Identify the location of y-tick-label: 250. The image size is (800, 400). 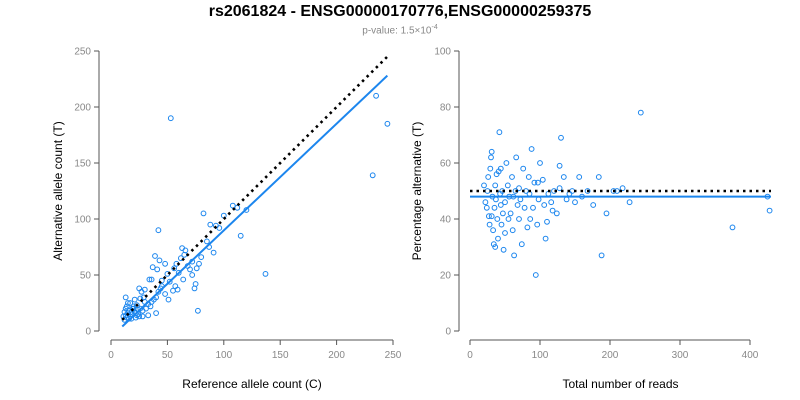
(82, 52).